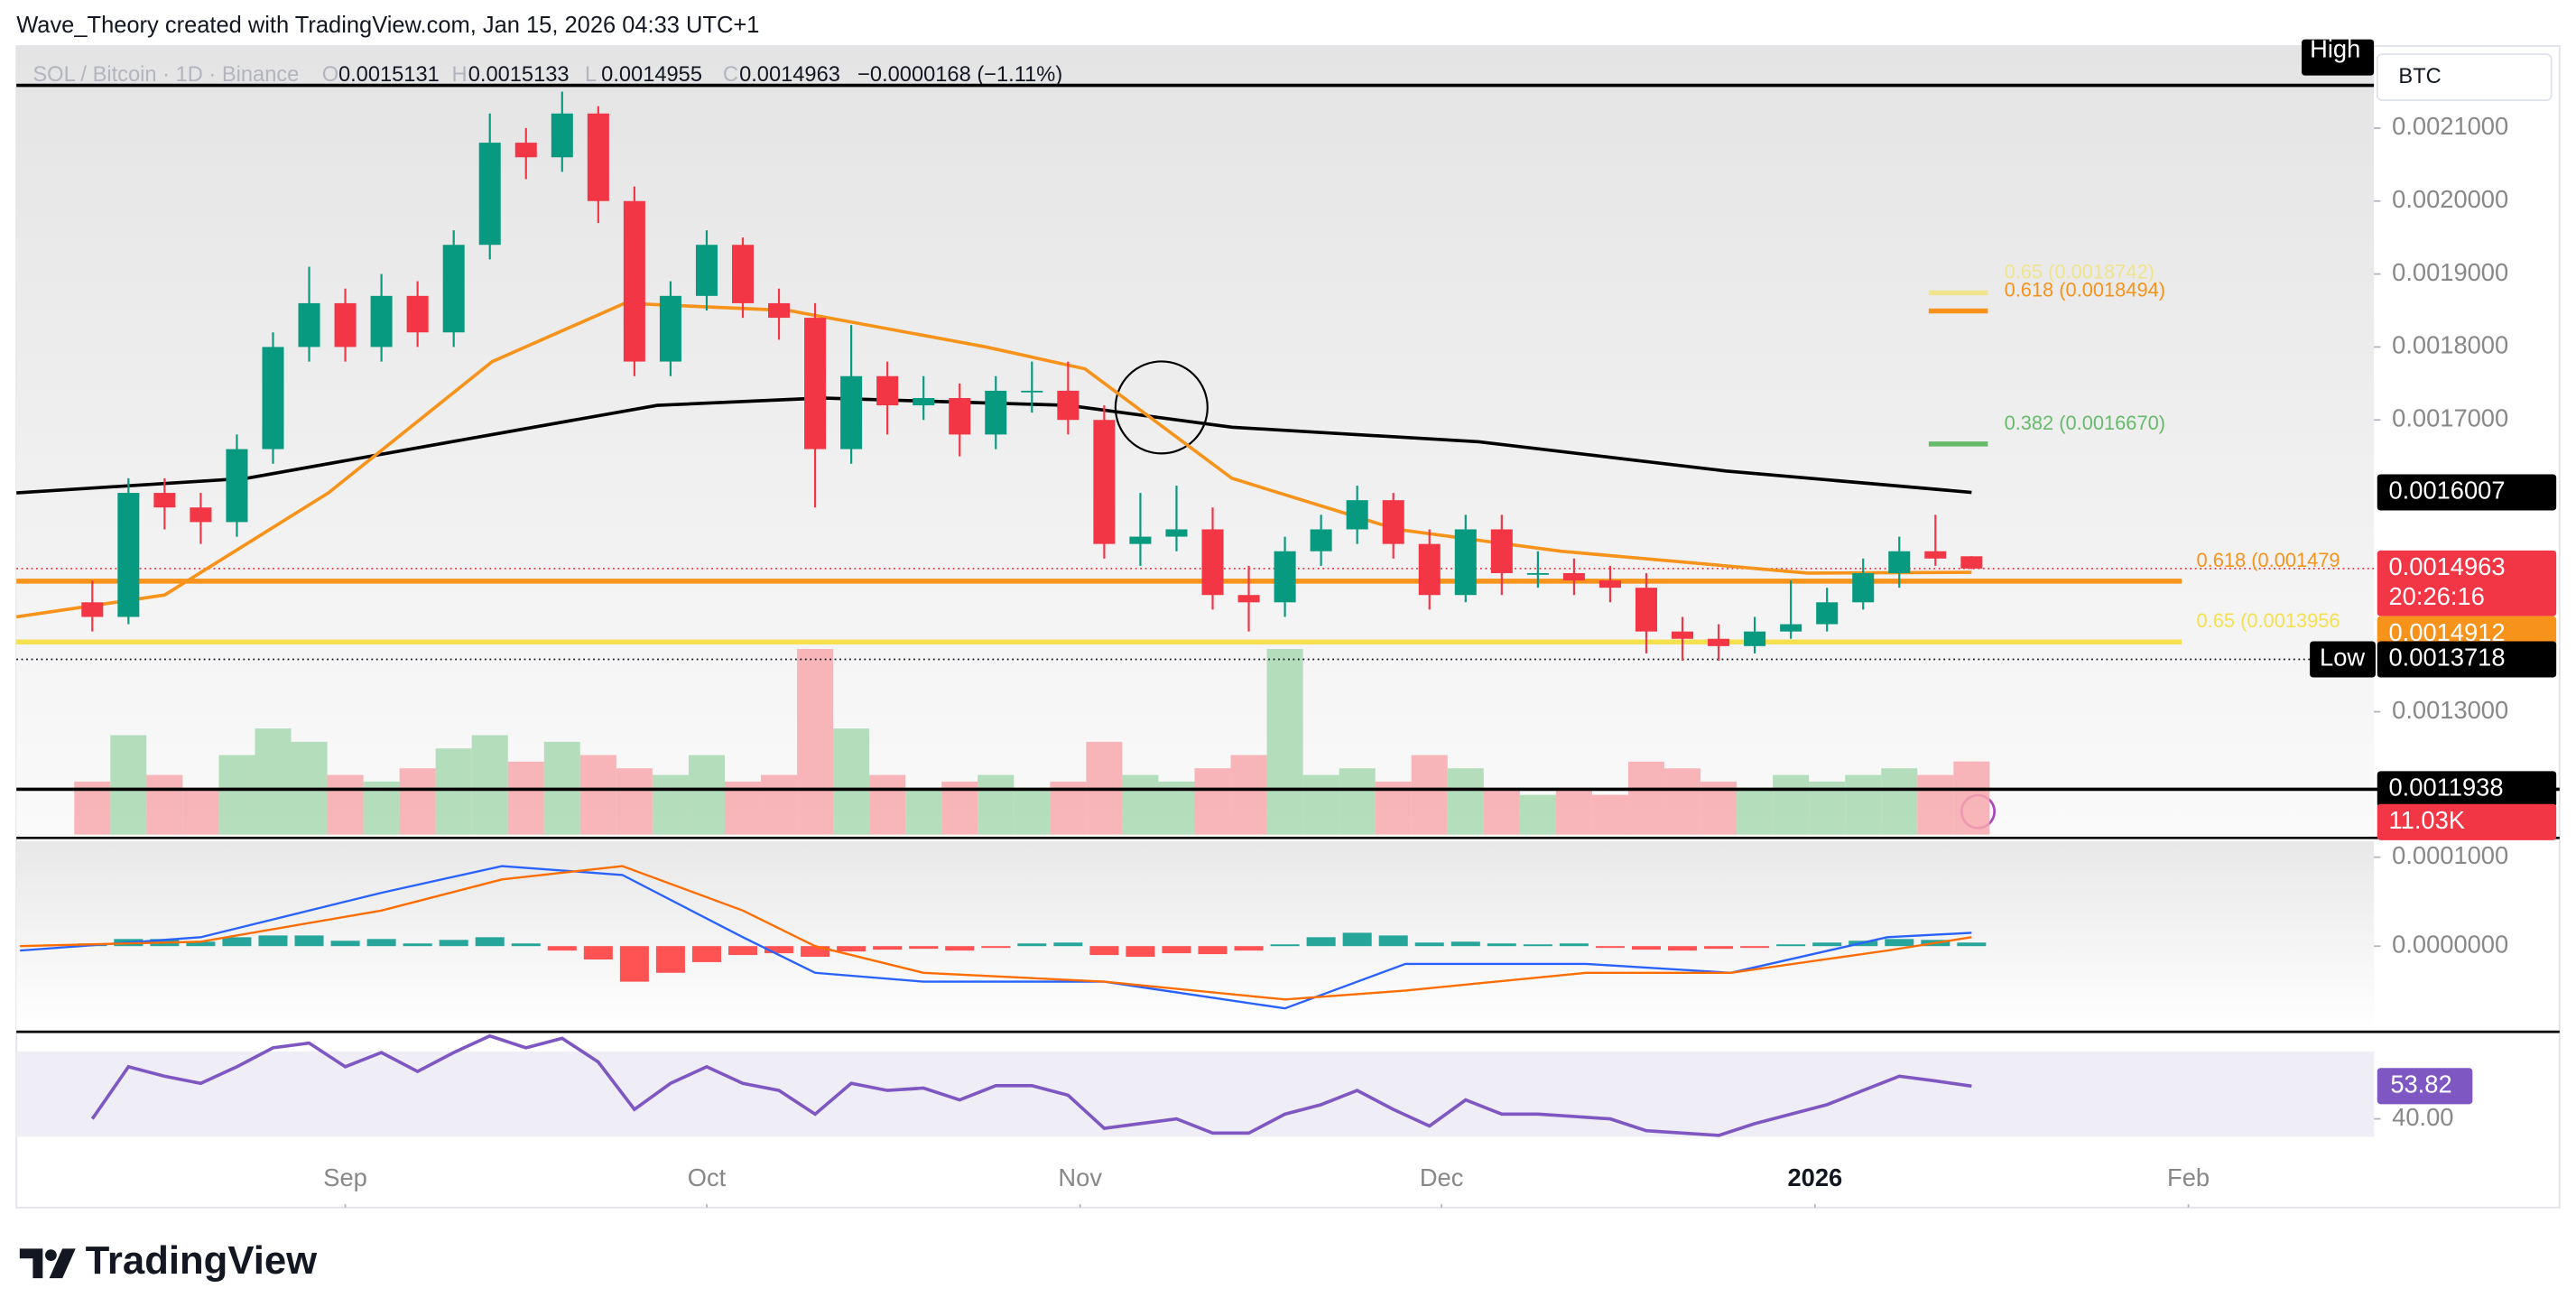  What do you see at coordinates (2268, 620) in the screenshot?
I see `fib-label: 0.65 (0.0013956` at bounding box center [2268, 620].